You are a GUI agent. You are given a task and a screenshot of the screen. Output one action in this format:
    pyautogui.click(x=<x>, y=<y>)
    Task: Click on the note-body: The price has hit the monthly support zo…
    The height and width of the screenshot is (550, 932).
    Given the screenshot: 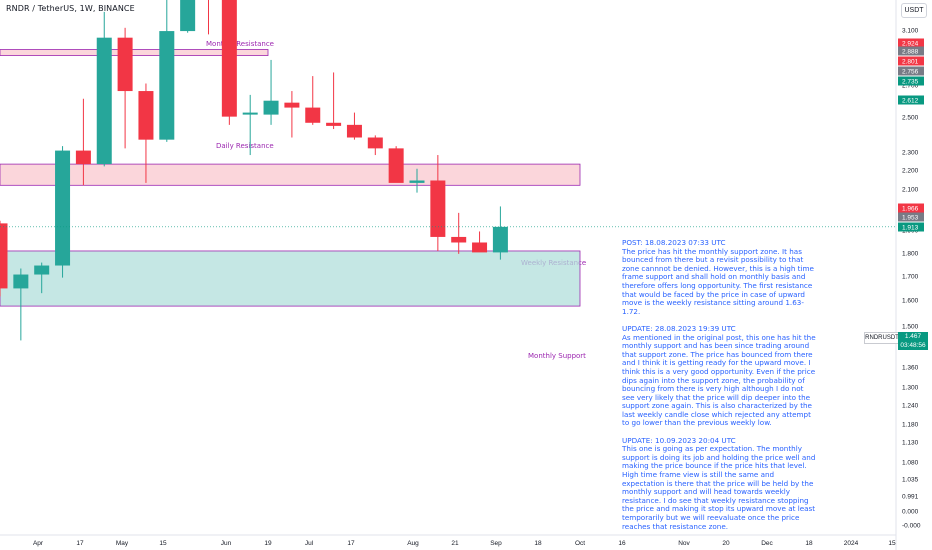 What is the action you would take?
    pyautogui.click(x=718, y=281)
    